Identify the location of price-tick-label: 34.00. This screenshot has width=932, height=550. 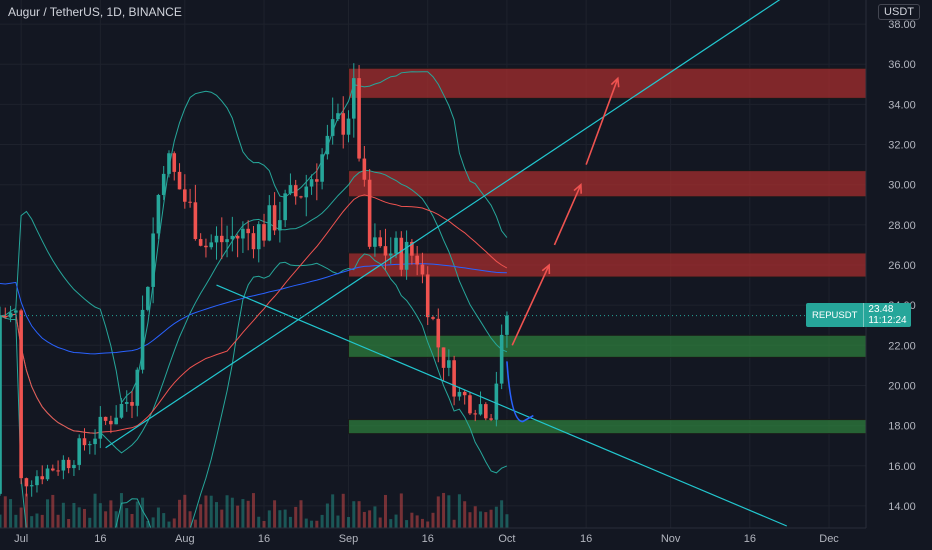
(902, 105).